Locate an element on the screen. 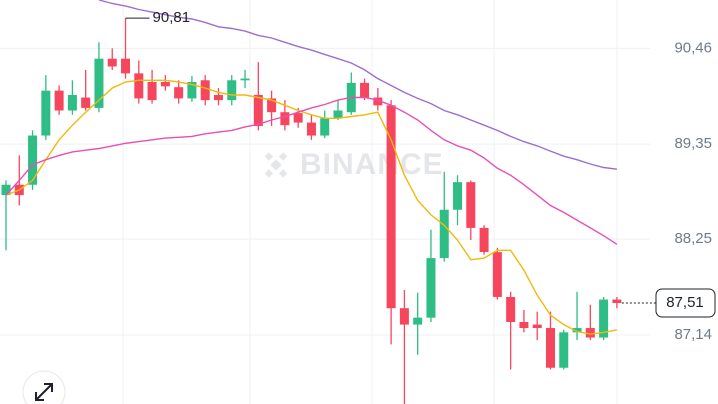 This screenshot has height=404, width=718. y-tick-label: 89,35 is located at coordinates (693, 143).